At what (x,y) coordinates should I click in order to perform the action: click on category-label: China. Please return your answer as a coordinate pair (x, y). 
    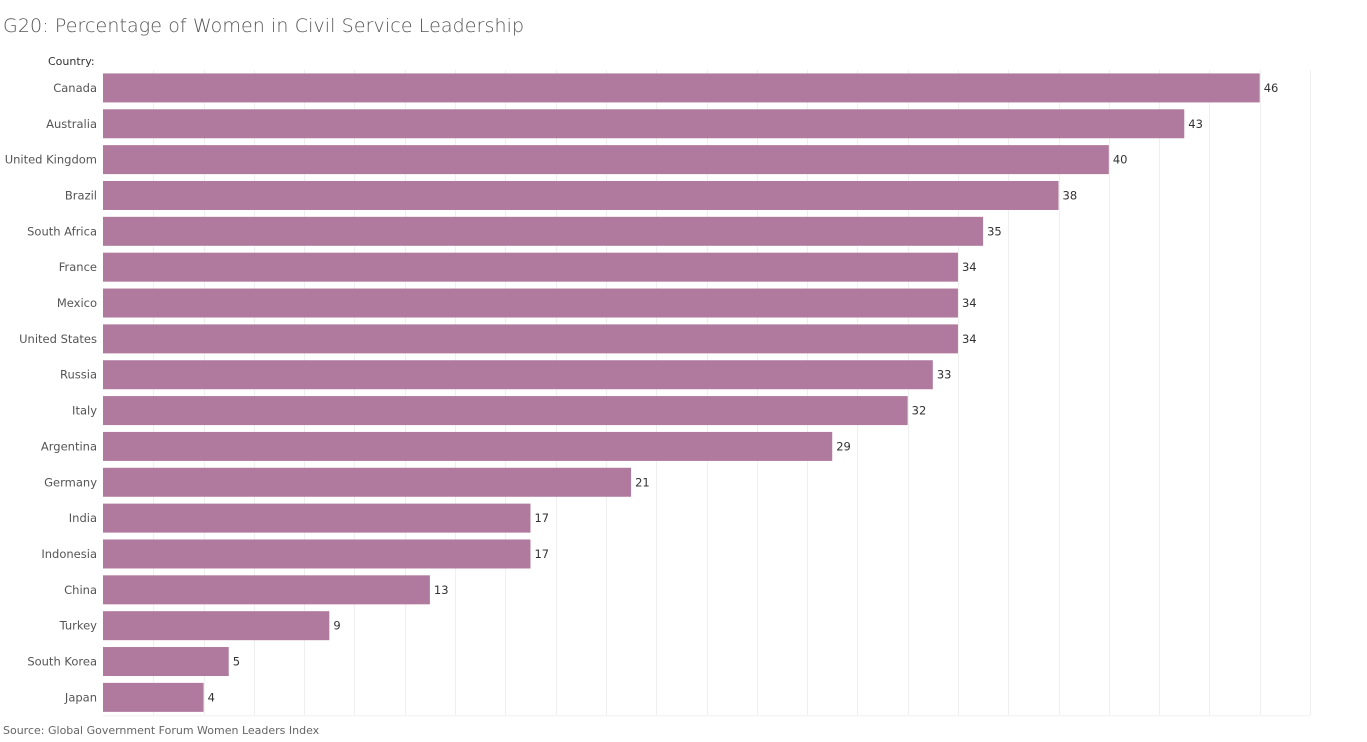
    Looking at the image, I should click on (80, 590).